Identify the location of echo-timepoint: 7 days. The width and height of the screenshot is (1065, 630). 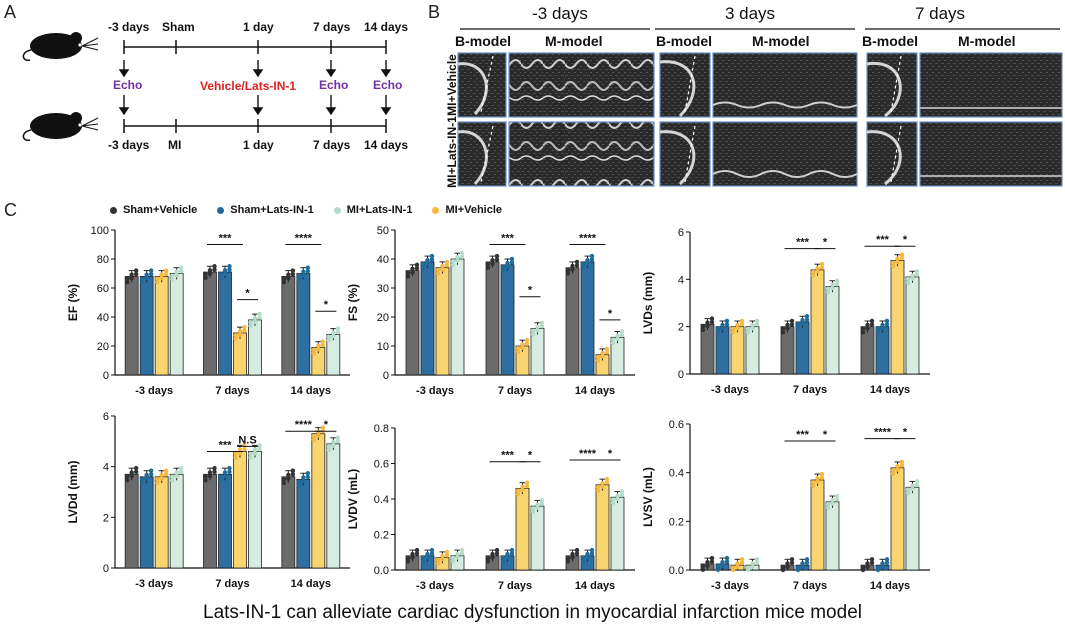
(940, 13).